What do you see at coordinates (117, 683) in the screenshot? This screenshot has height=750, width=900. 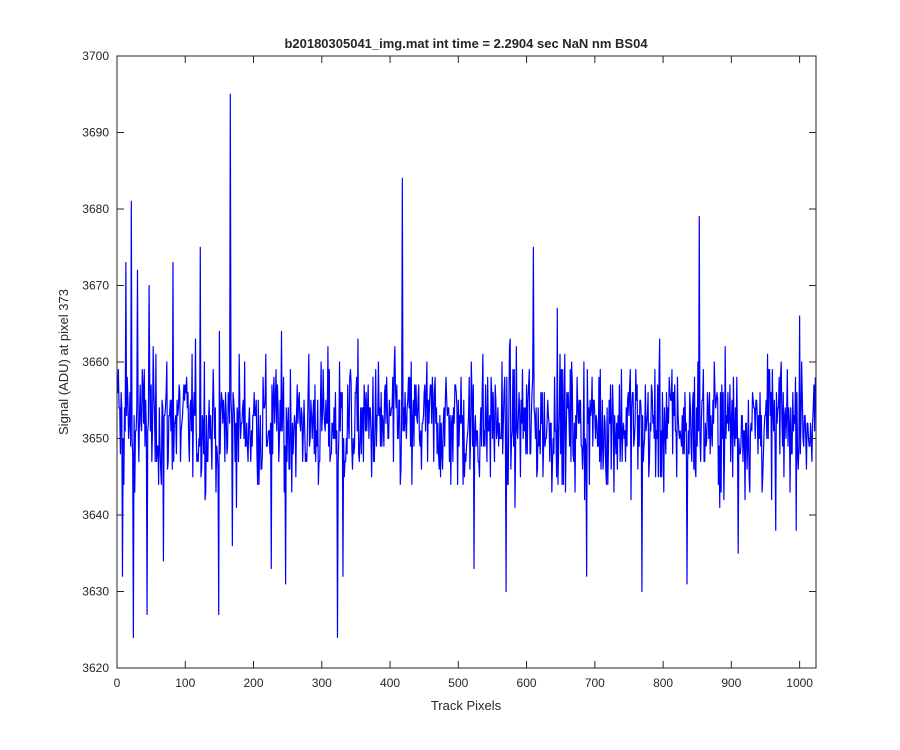 I see `x-tick-label: 0` at bounding box center [117, 683].